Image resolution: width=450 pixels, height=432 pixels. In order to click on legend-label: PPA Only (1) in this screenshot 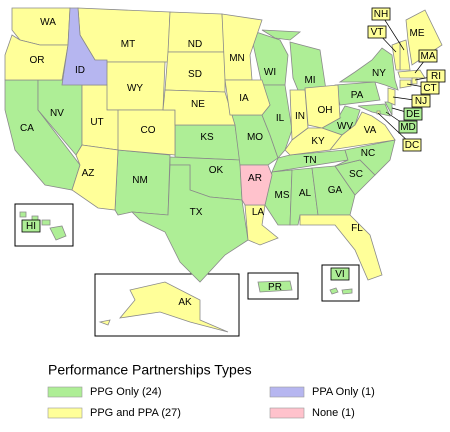, I will do `click(343, 392)`.